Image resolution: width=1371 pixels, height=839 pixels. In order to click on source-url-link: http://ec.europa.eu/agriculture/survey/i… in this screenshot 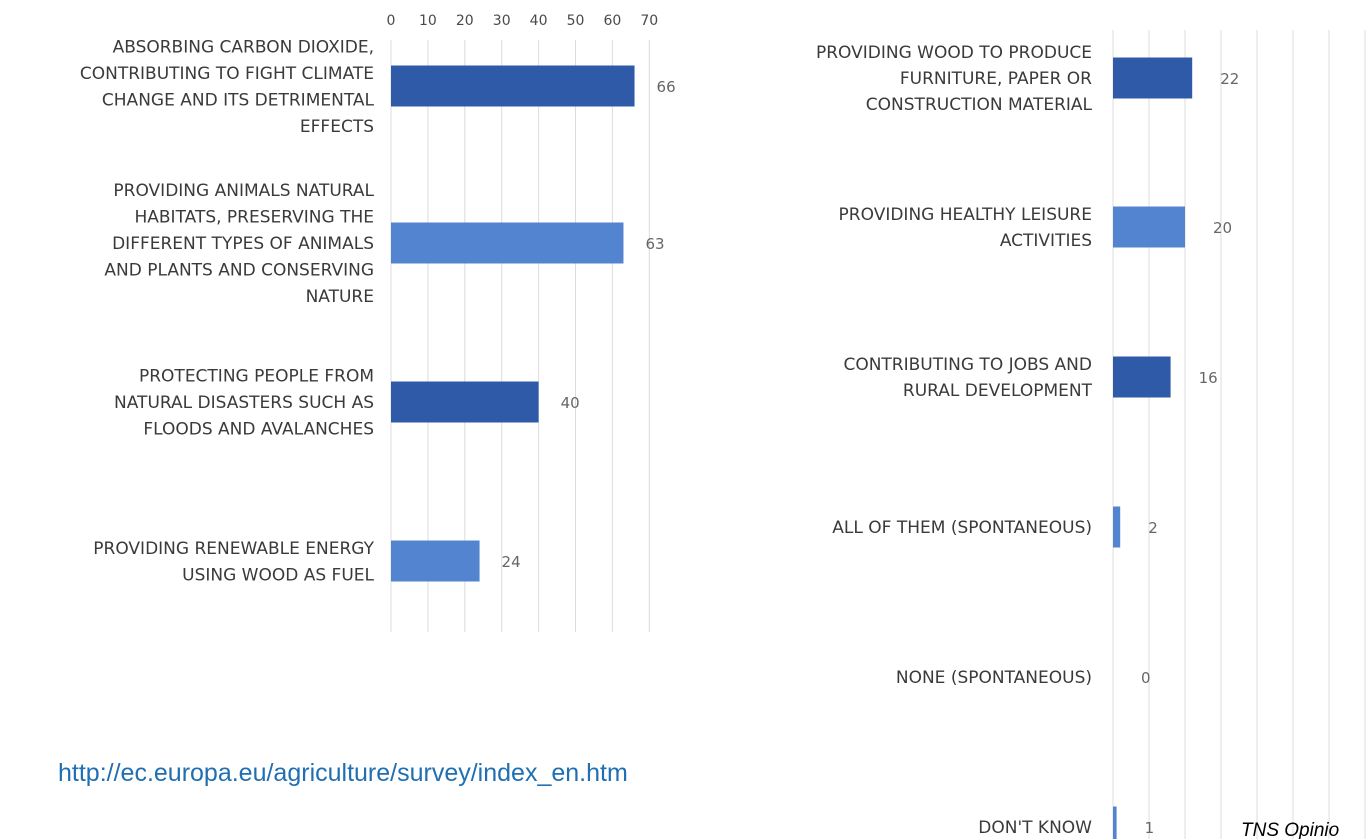, I will do `click(343, 773)`.